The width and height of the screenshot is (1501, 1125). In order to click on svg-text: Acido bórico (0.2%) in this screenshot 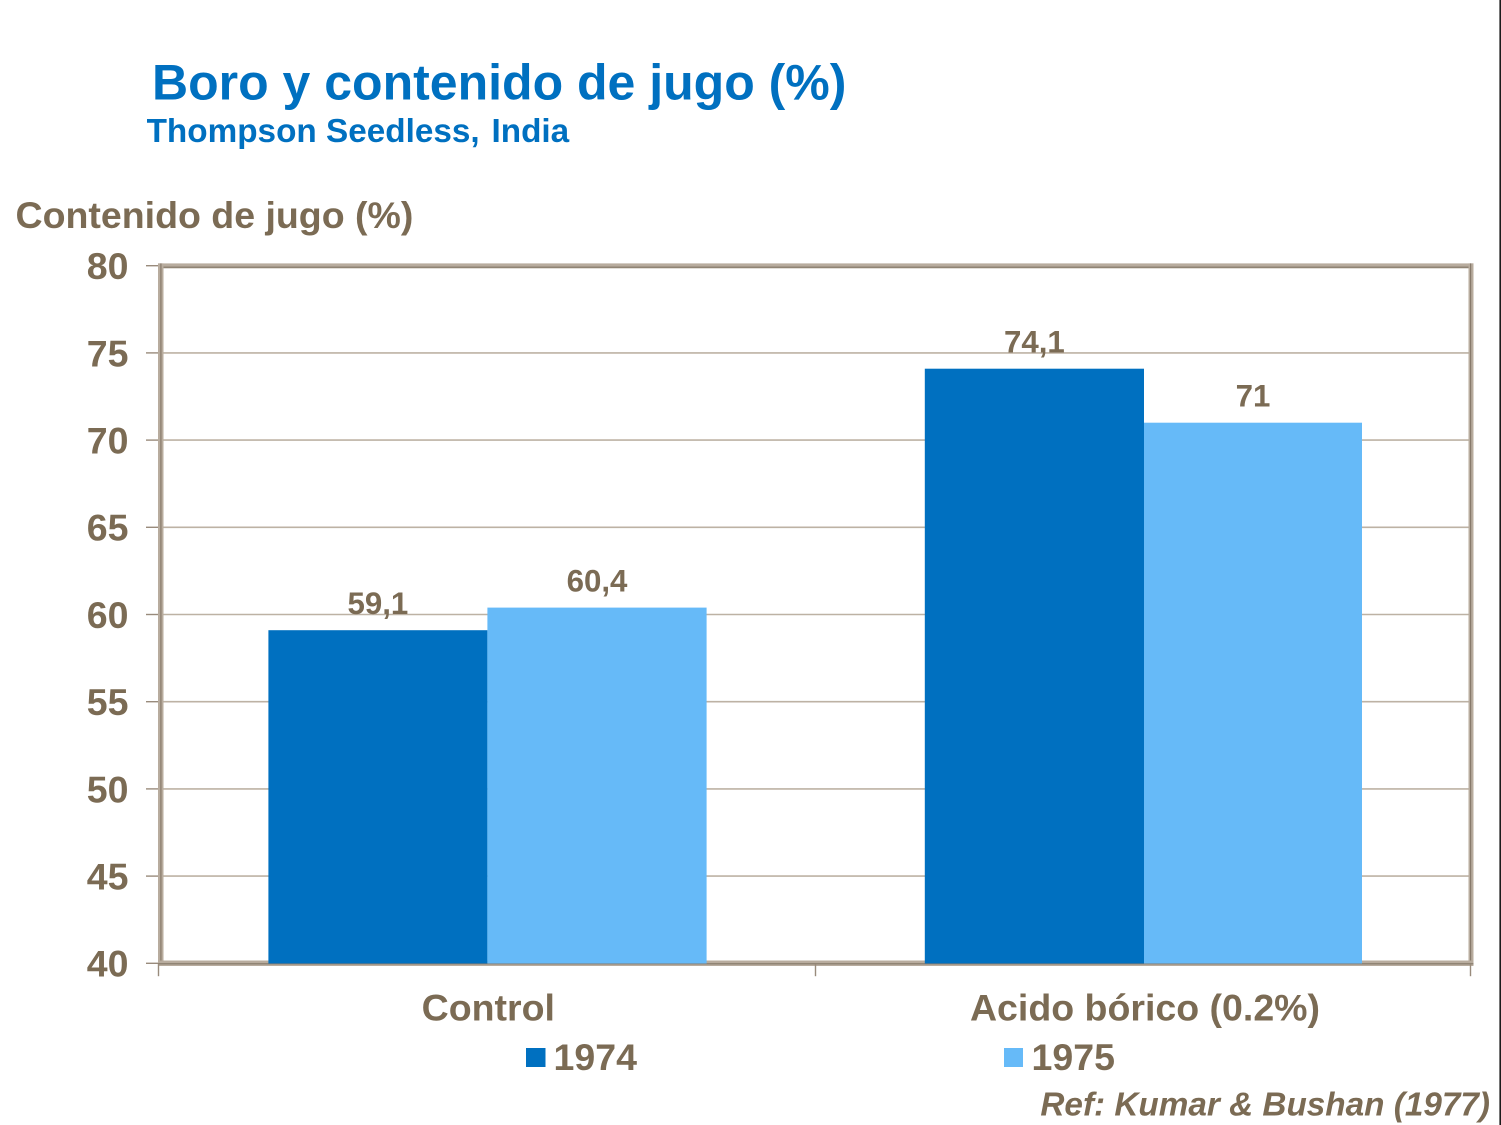, I will do `click(1145, 1007)`.